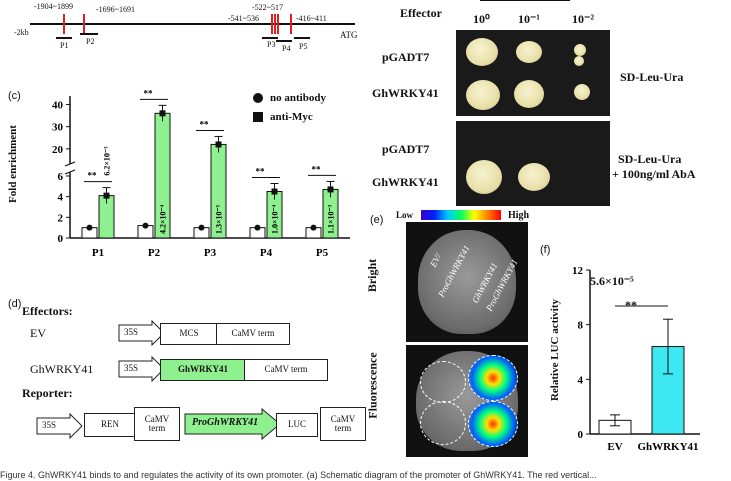  What do you see at coordinates (654, 174) in the screenshot?
I see `medium-3: + 100ng/ml AbA` at bounding box center [654, 174].